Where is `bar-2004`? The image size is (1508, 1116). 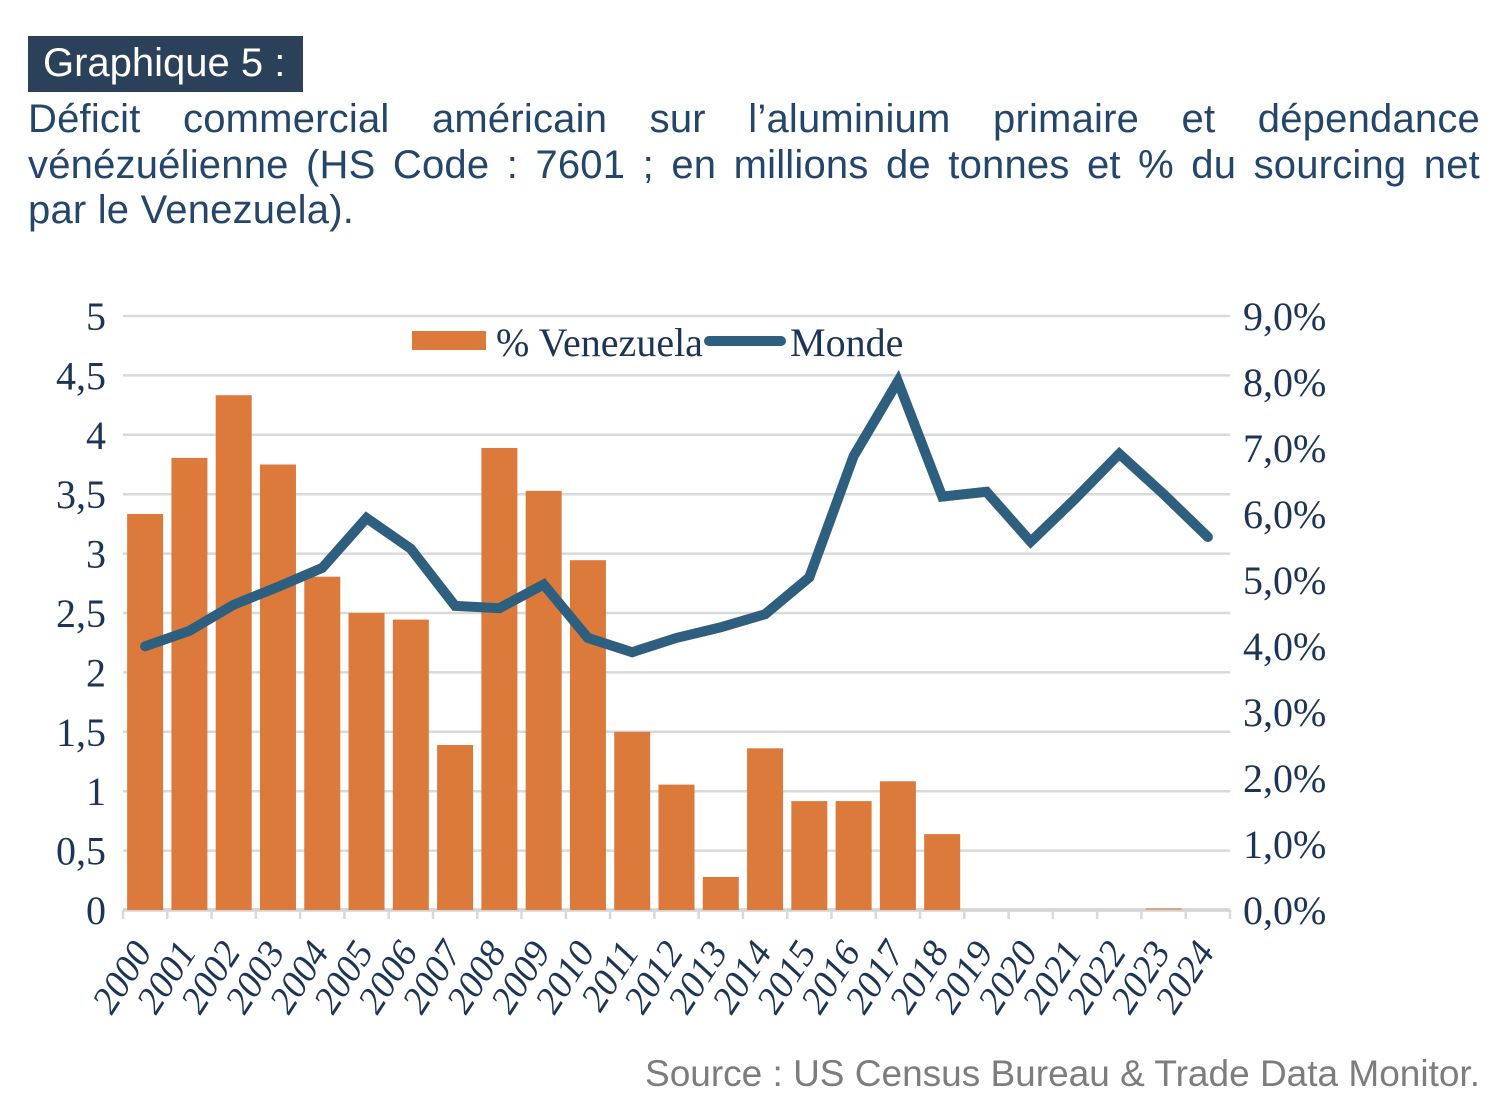 bar-2004 is located at coordinates (322, 743).